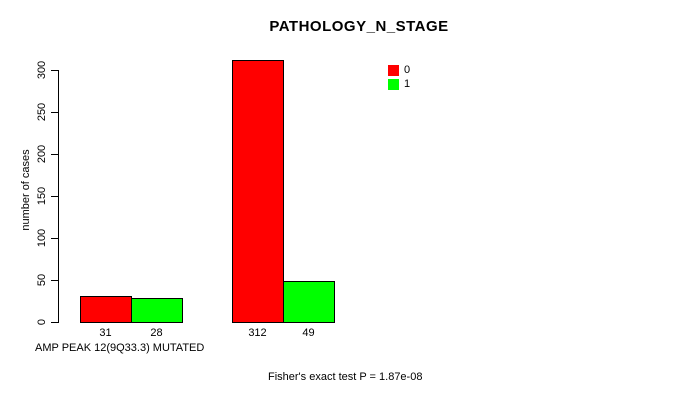  I want to click on y-axis-line, so click(58, 196).